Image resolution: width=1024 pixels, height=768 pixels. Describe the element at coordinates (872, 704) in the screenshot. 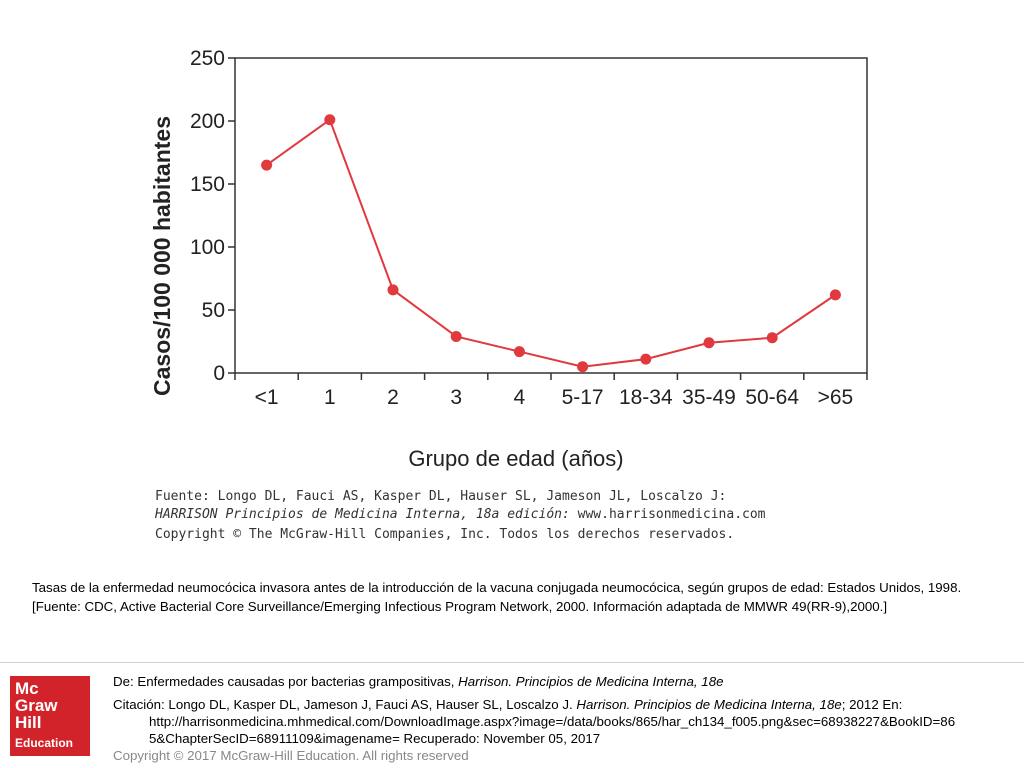

I see `citation-suffix: ; 2012 En:` at that location.